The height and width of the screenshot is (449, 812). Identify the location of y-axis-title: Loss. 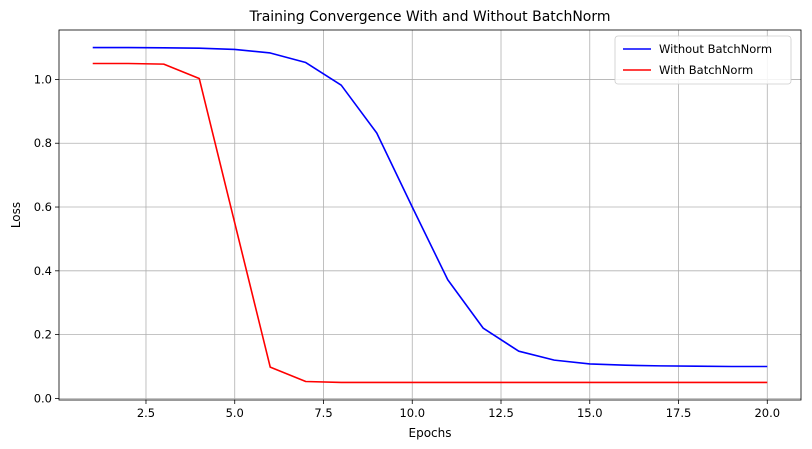
(16, 215).